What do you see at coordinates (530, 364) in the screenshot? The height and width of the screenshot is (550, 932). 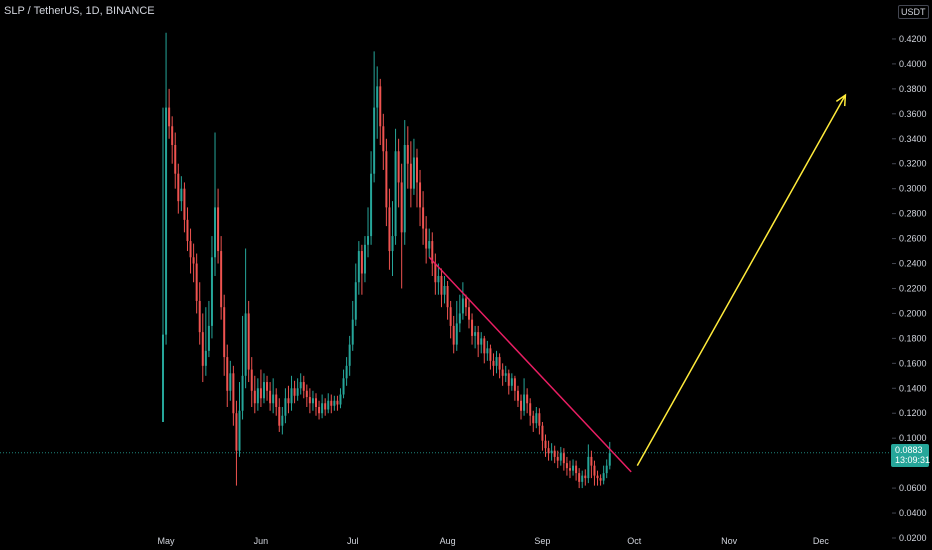 I see `resistance-trendline` at bounding box center [530, 364].